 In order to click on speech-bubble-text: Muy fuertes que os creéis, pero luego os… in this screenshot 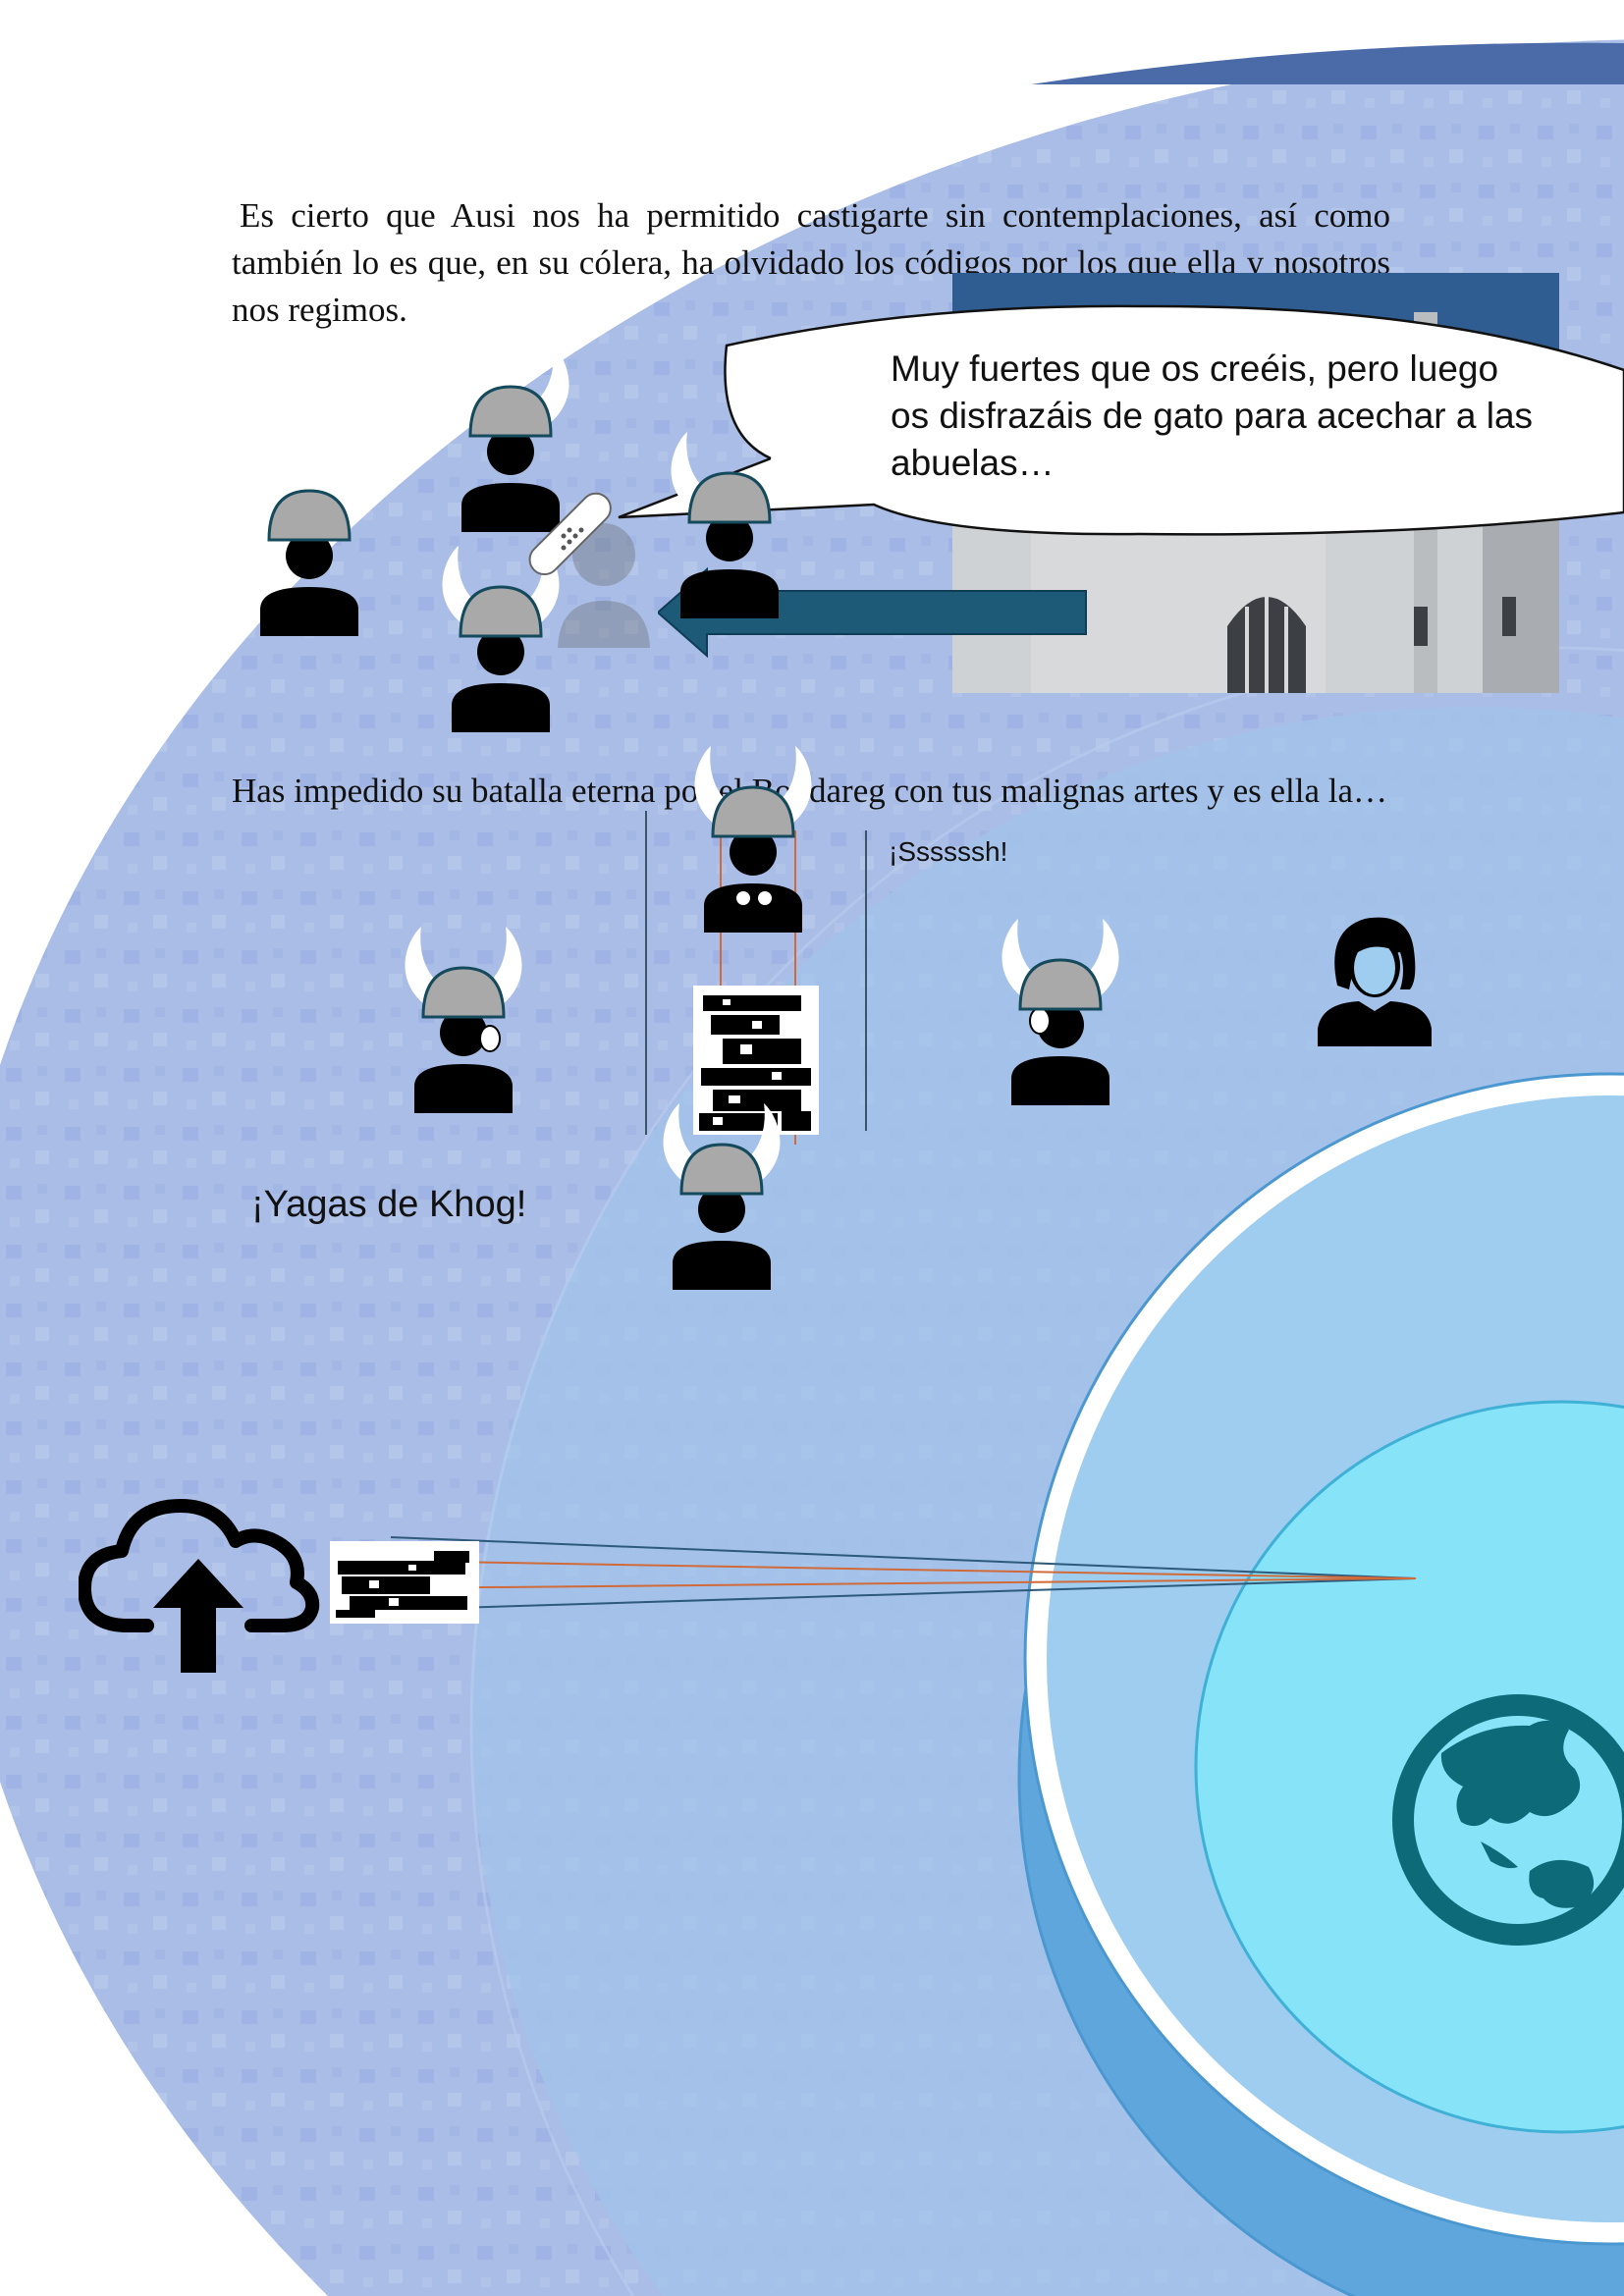, I will do `click(1212, 415)`.